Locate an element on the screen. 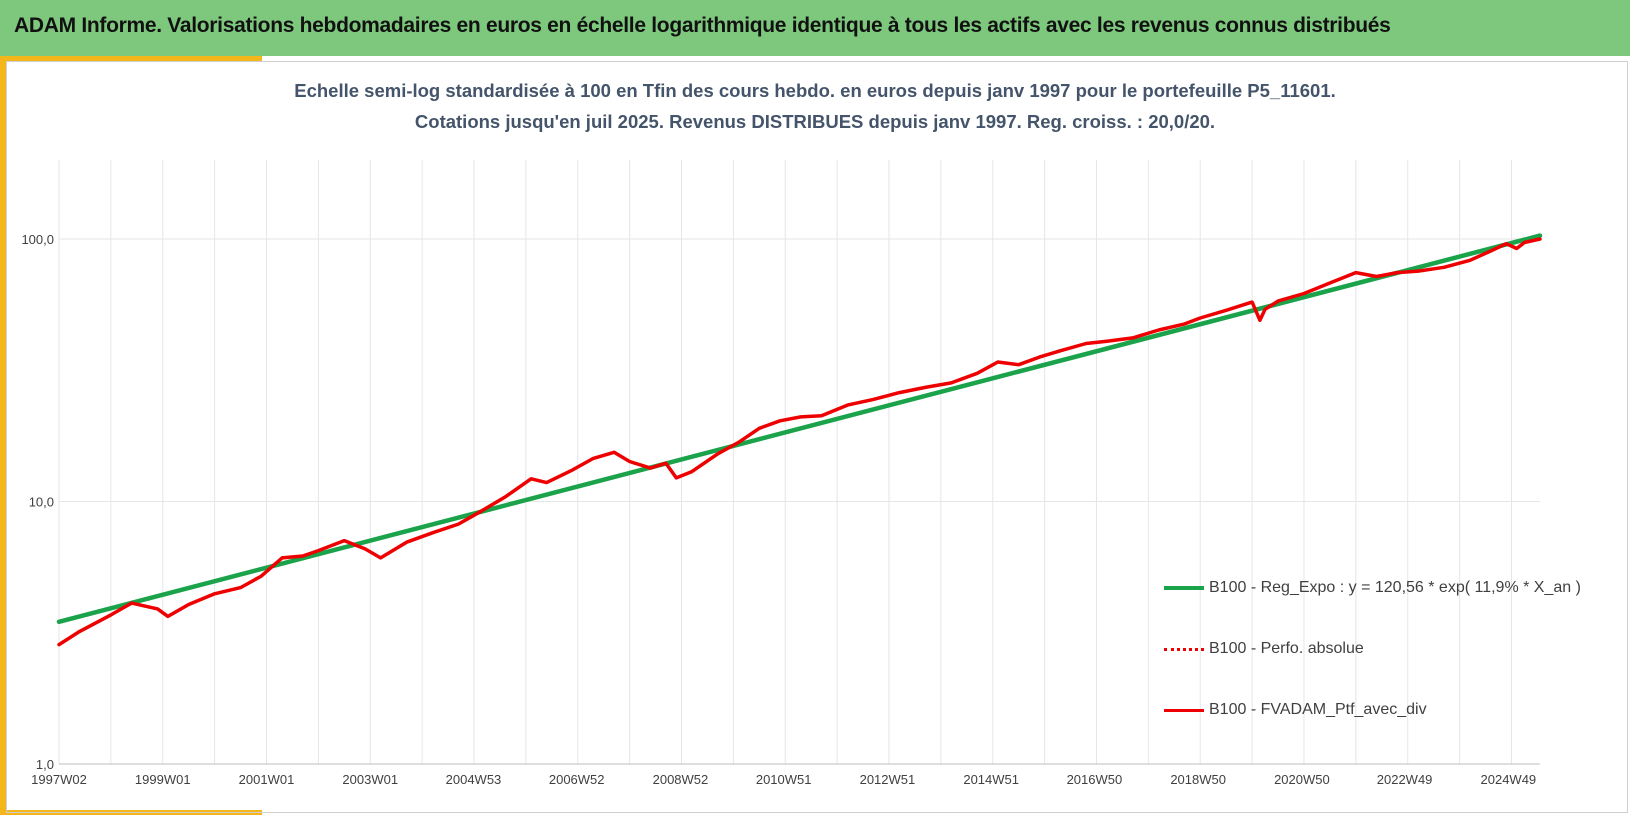 The height and width of the screenshot is (815, 1630). x-tick-label: 2012W51 is located at coordinates (888, 779).